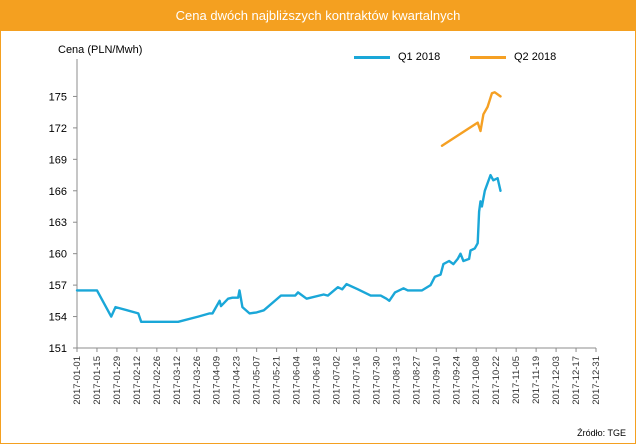 This screenshot has width=636, height=444. Describe the element at coordinates (516, 380) in the screenshot. I see `x-tick-label: 2017-11-05` at that location.